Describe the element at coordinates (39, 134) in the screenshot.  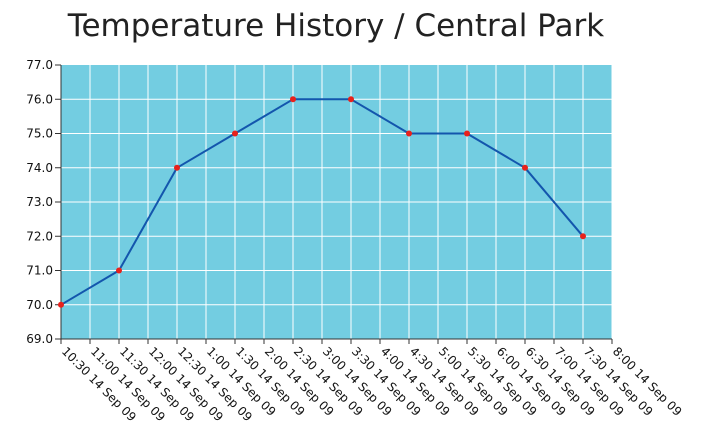
I see `y-tick-label: 75.0` at that location.